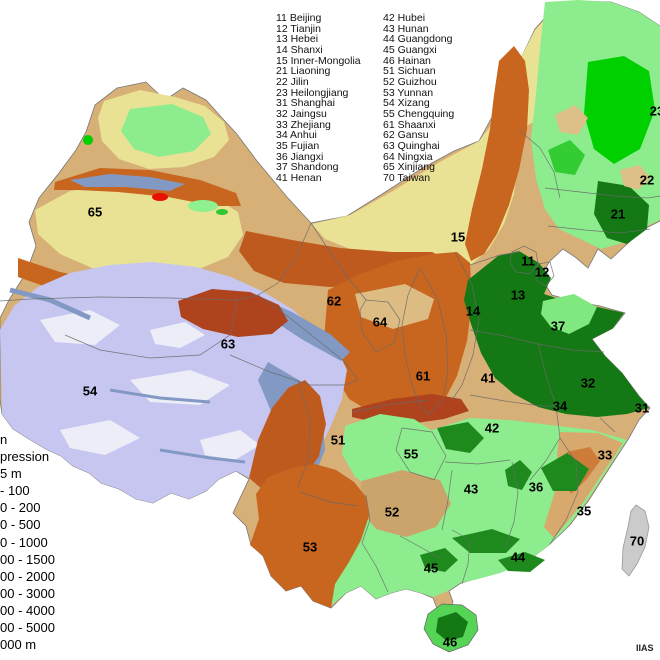 The width and height of the screenshot is (660, 660). What do you see at coordinates (300, 156) in the screenshot?
I see `province-list-item: 36 Jiangxi` at bounding box center [300, 156].